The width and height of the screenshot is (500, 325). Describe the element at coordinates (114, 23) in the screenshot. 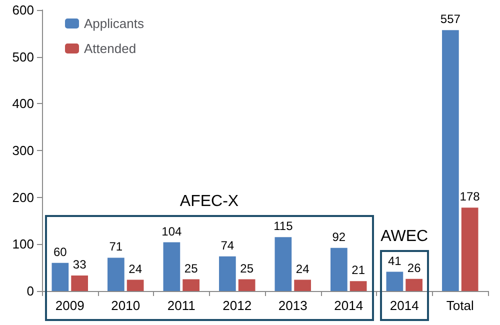

I see `legend-label: Applicants` at that location.